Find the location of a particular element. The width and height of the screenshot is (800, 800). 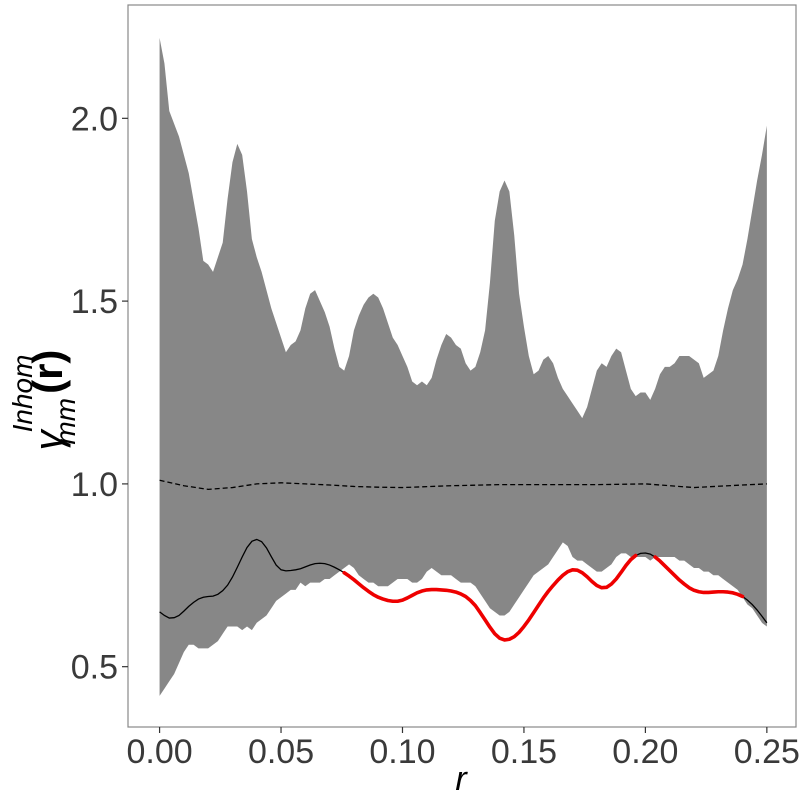

theoretical-line is located at coordinates (463, 485).